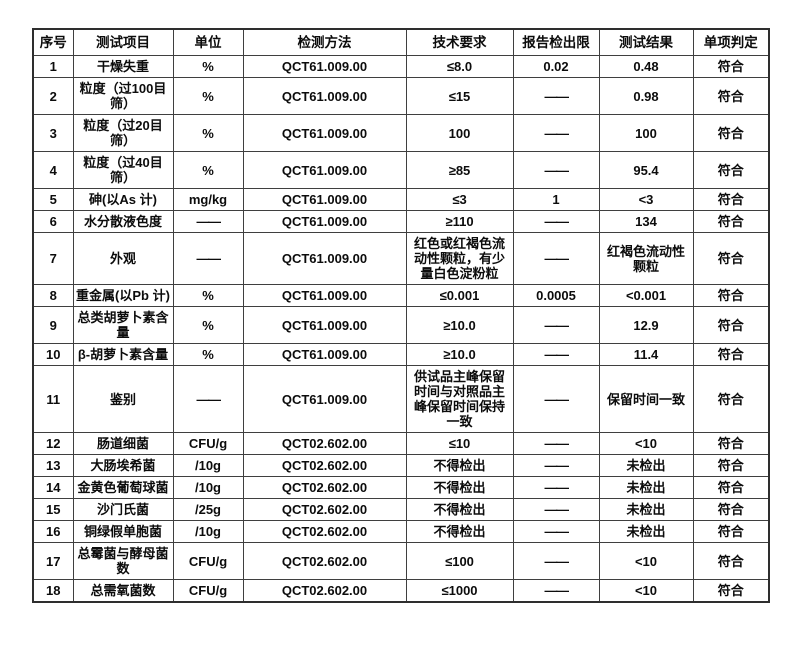  Describe the element at coordinates (53, 295) in the screenshot. I see `cell-no: 8` at that location.